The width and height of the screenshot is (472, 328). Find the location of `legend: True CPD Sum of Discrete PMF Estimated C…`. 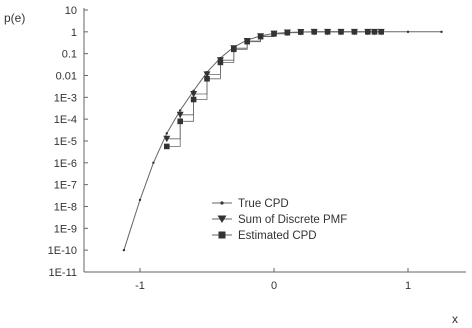

legend: True CPD Sum of Discrete PMF Estimated C… is located at coordinates (279, 220).